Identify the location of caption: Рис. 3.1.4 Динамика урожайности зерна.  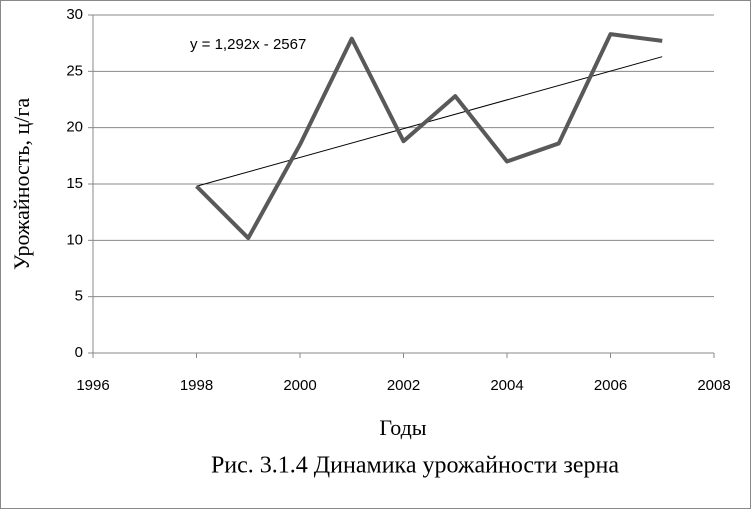
(415, 466).